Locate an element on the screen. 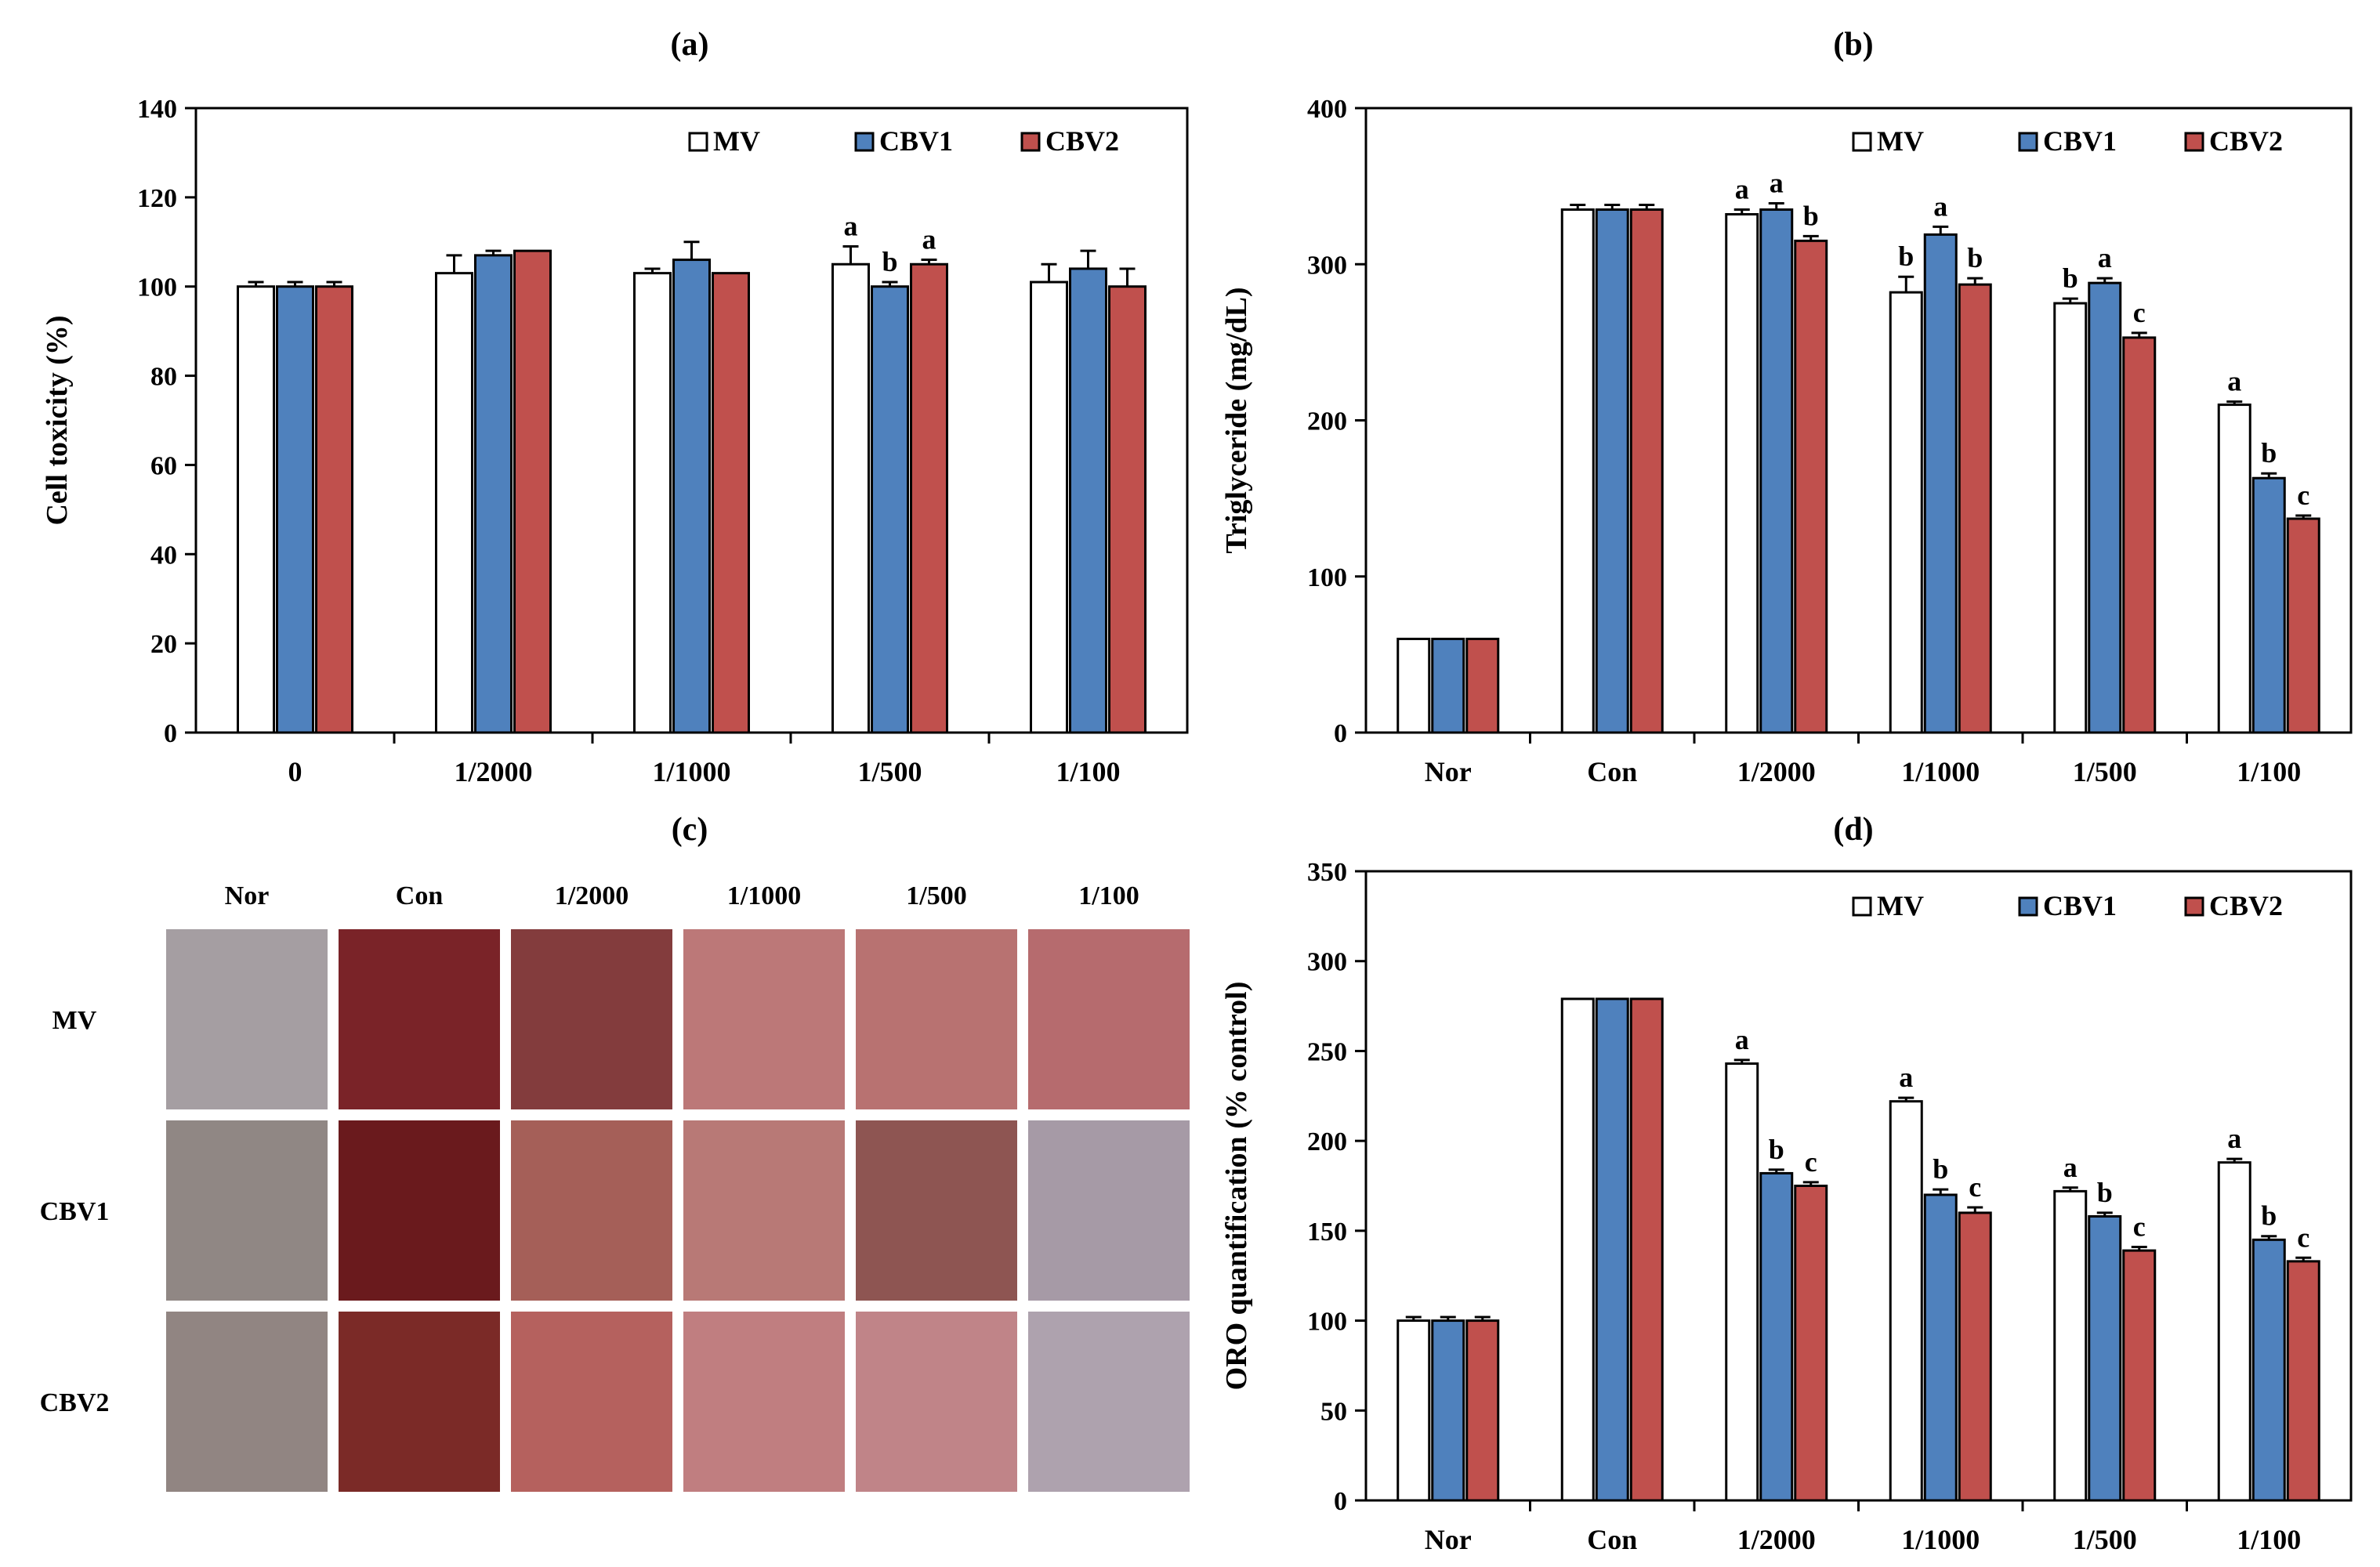  chart-b-legend-swatch-cbv1 is located at coordinates (2028, 142).